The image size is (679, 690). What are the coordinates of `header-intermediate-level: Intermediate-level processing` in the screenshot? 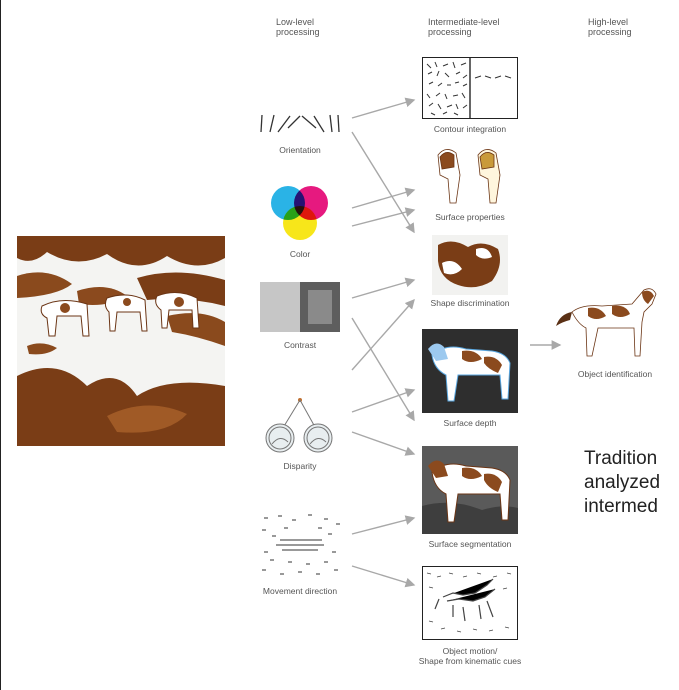 It's located at (464, 27).